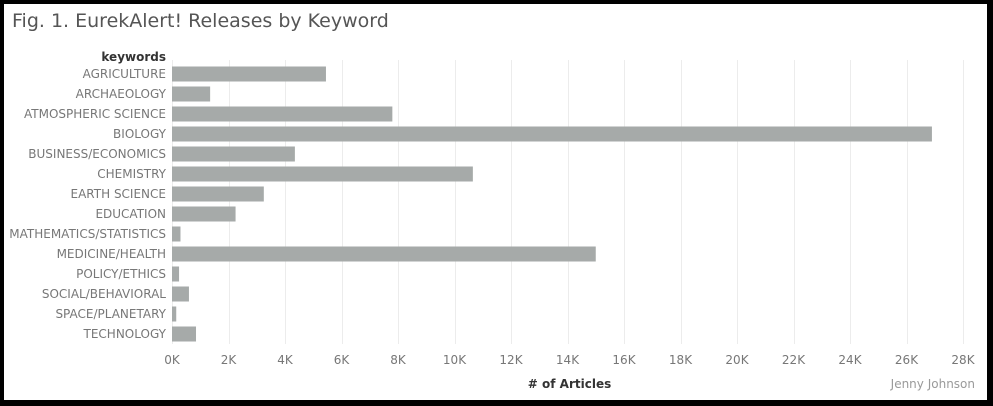  Describe the element at coordinates (569, 384) in the screenshot. I see `x-axis-label: # of Articles` at that location.